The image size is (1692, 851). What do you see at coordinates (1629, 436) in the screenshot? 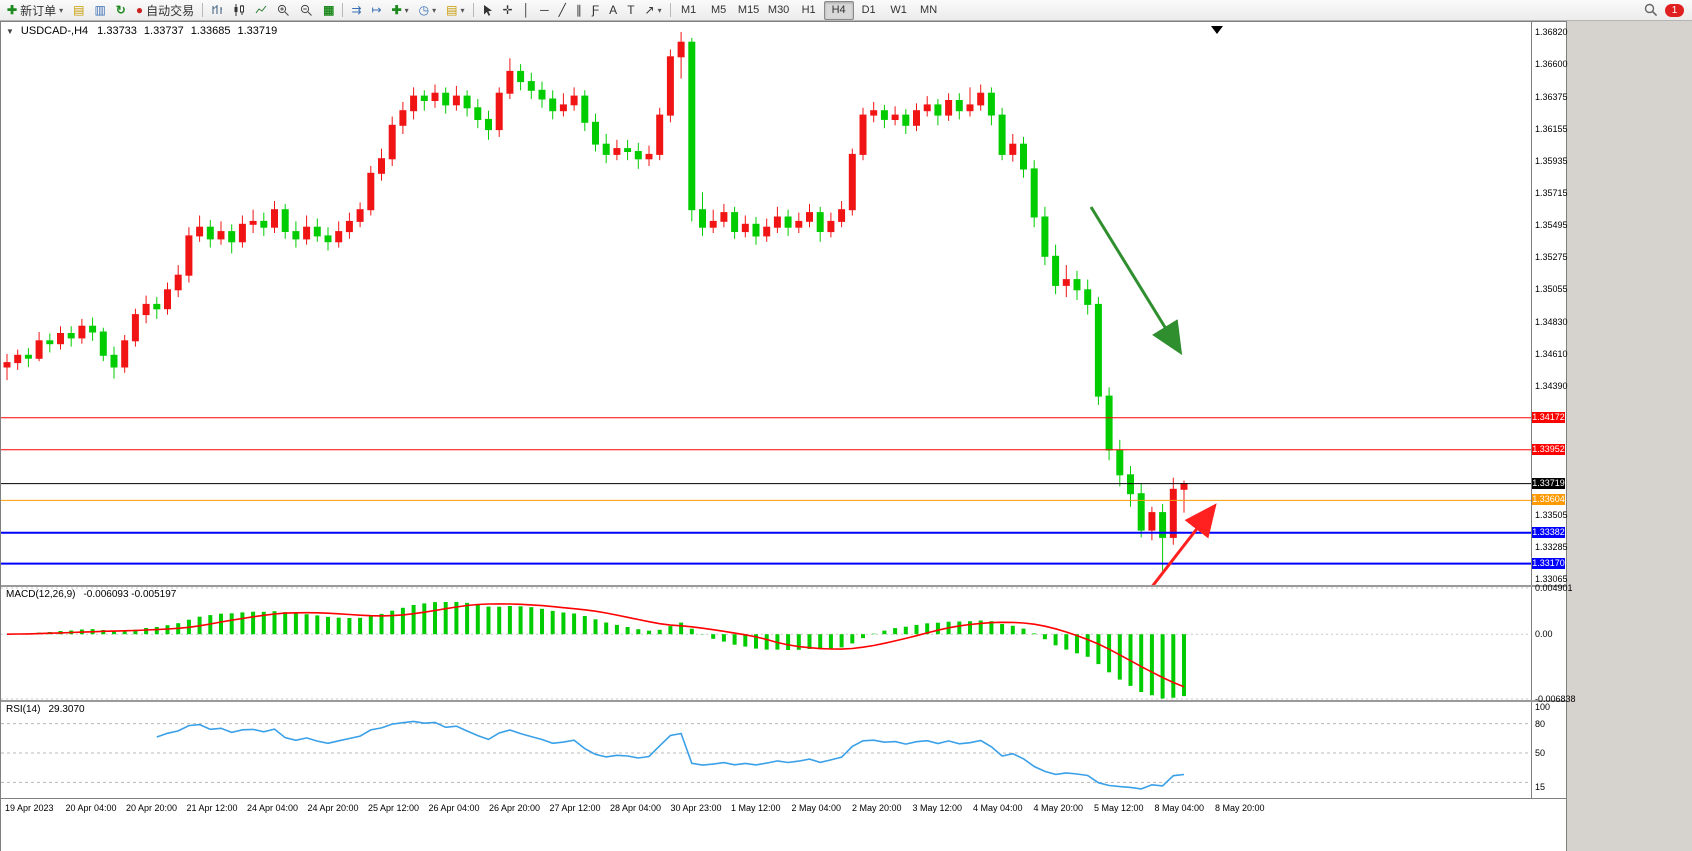
I see `workspace-empty-area` at bounding box center [1629, 436].